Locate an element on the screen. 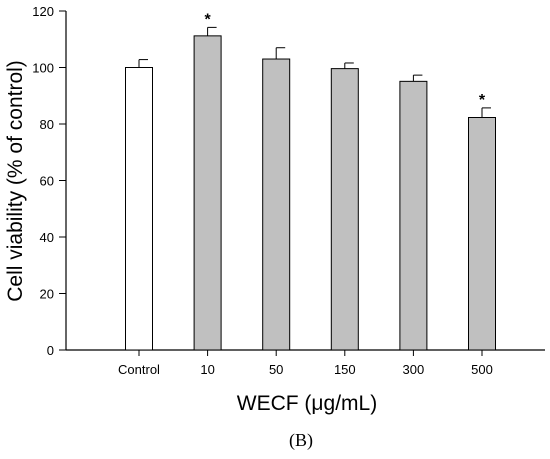  x-tick-label: 10 is located at coordinates (207, 369).